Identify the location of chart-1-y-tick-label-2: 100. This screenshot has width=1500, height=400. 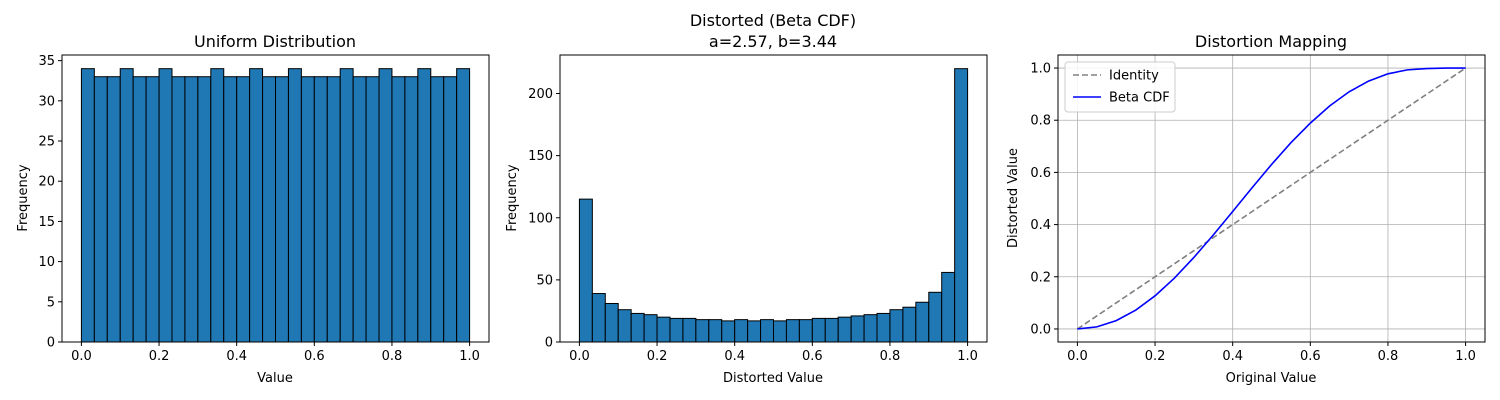
(540, 218).